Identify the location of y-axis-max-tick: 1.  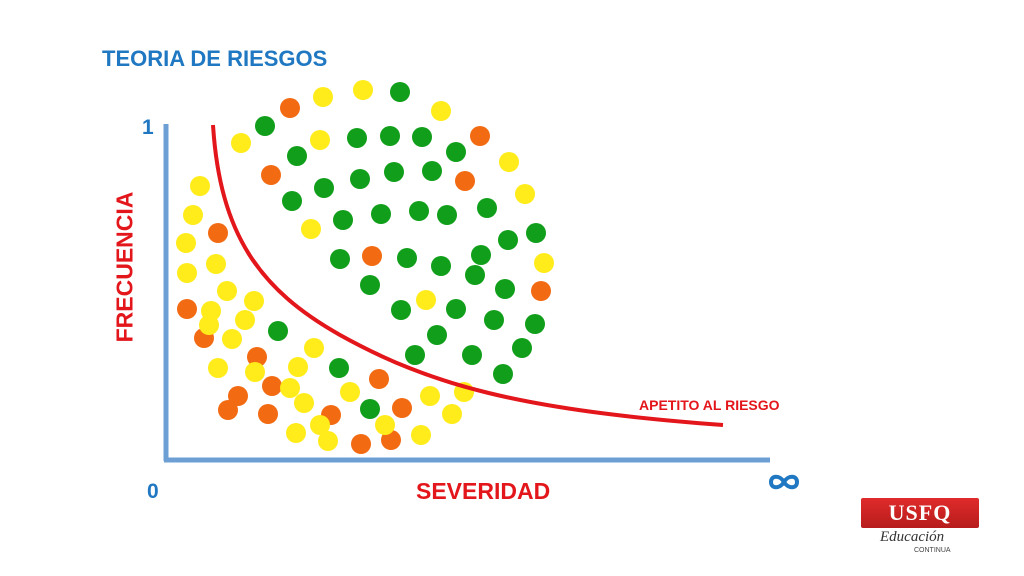
(148, 127).